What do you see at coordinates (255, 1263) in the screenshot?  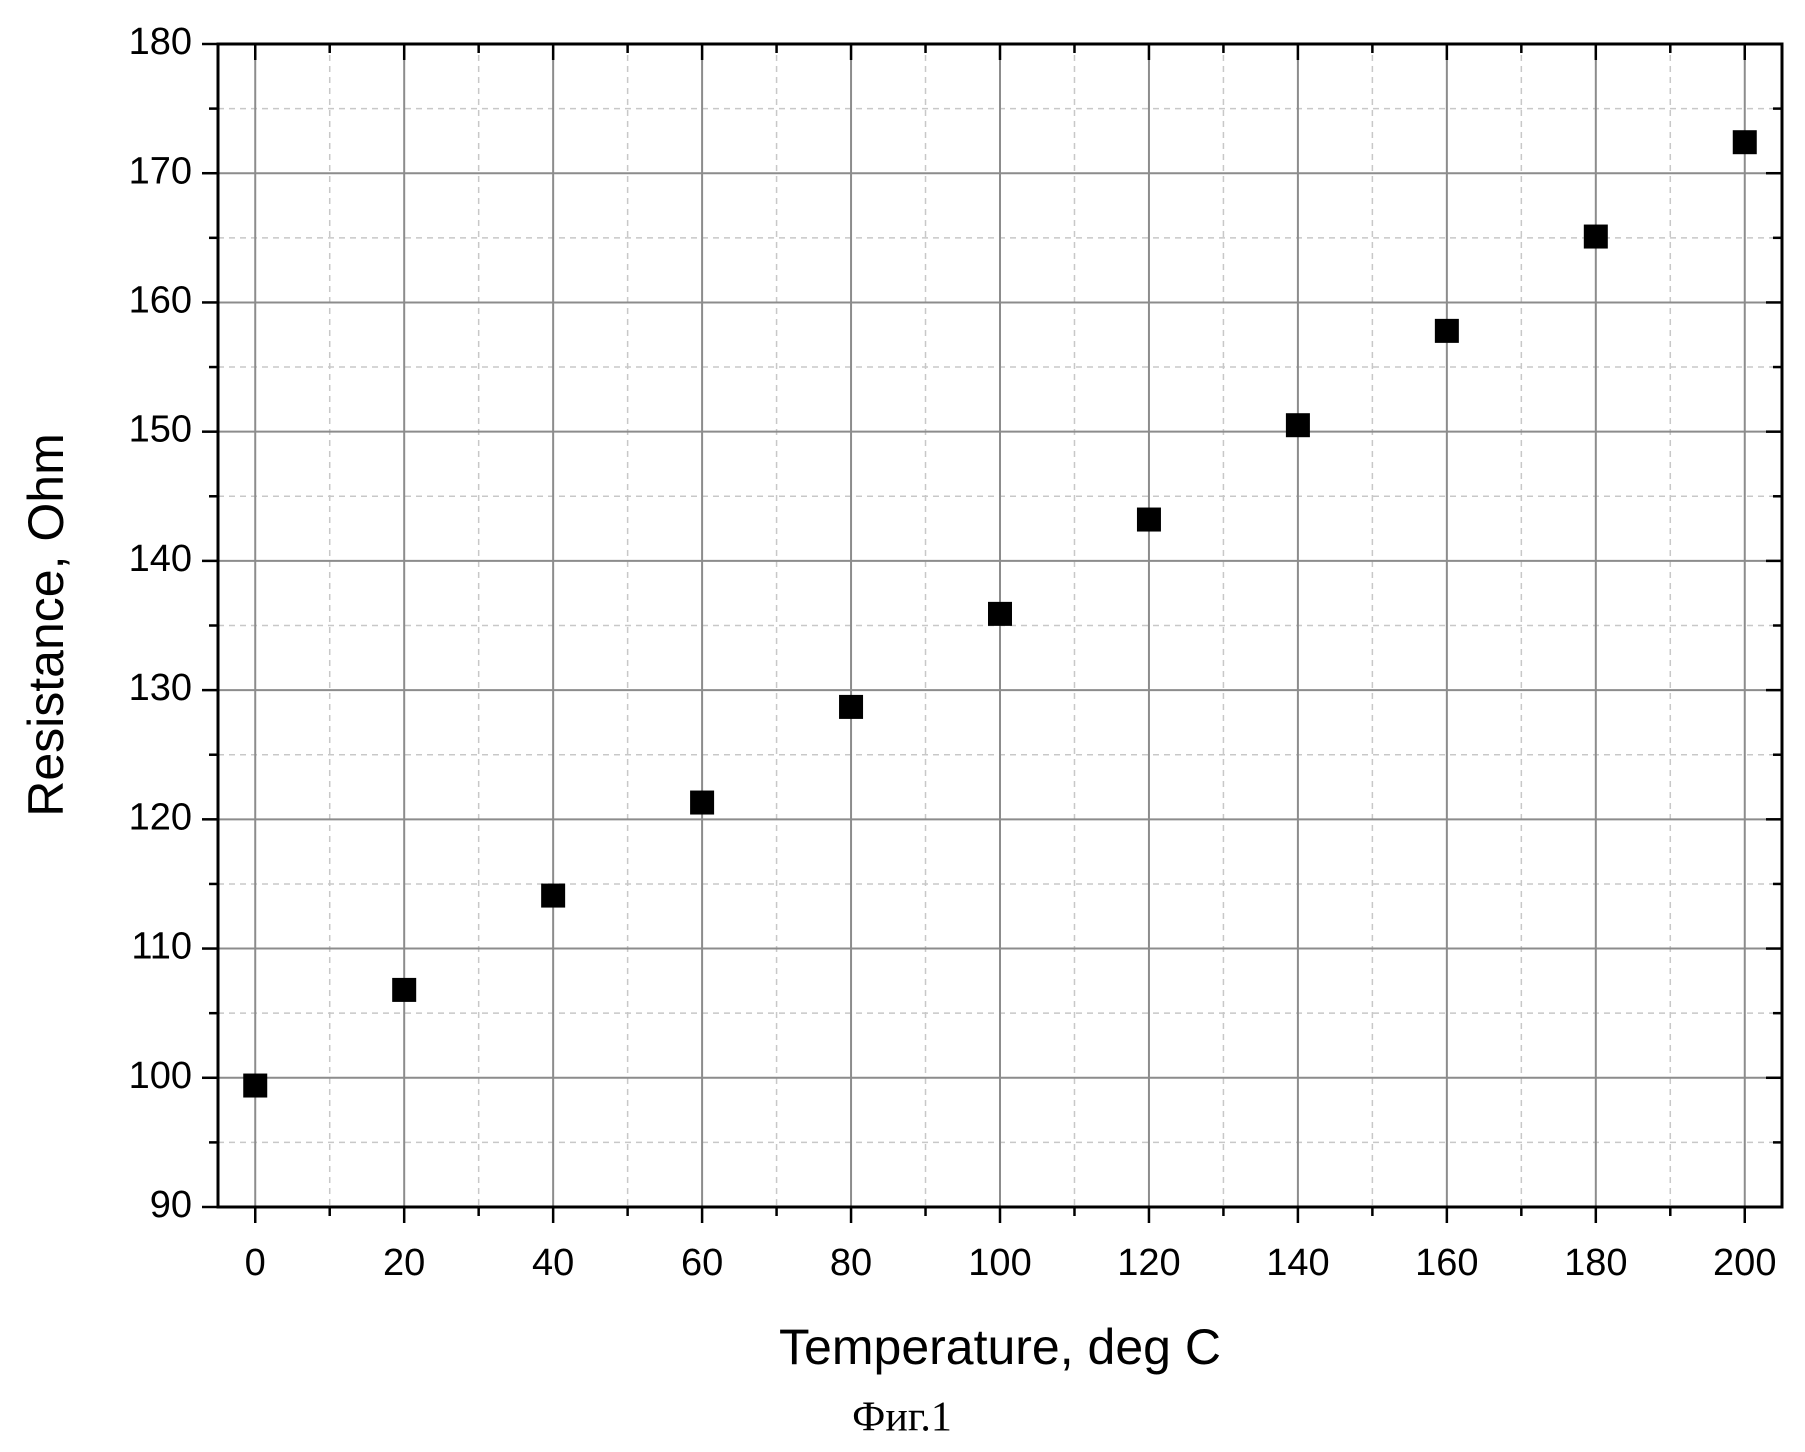 I see `x-tick-label: 0` at bounding box center [255, 1263].